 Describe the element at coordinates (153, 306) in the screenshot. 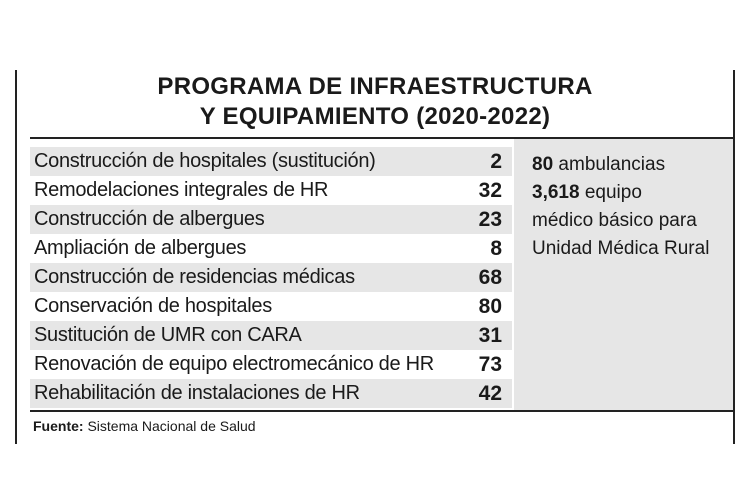

I see `row-label: Conservación de hospitales` at that location.